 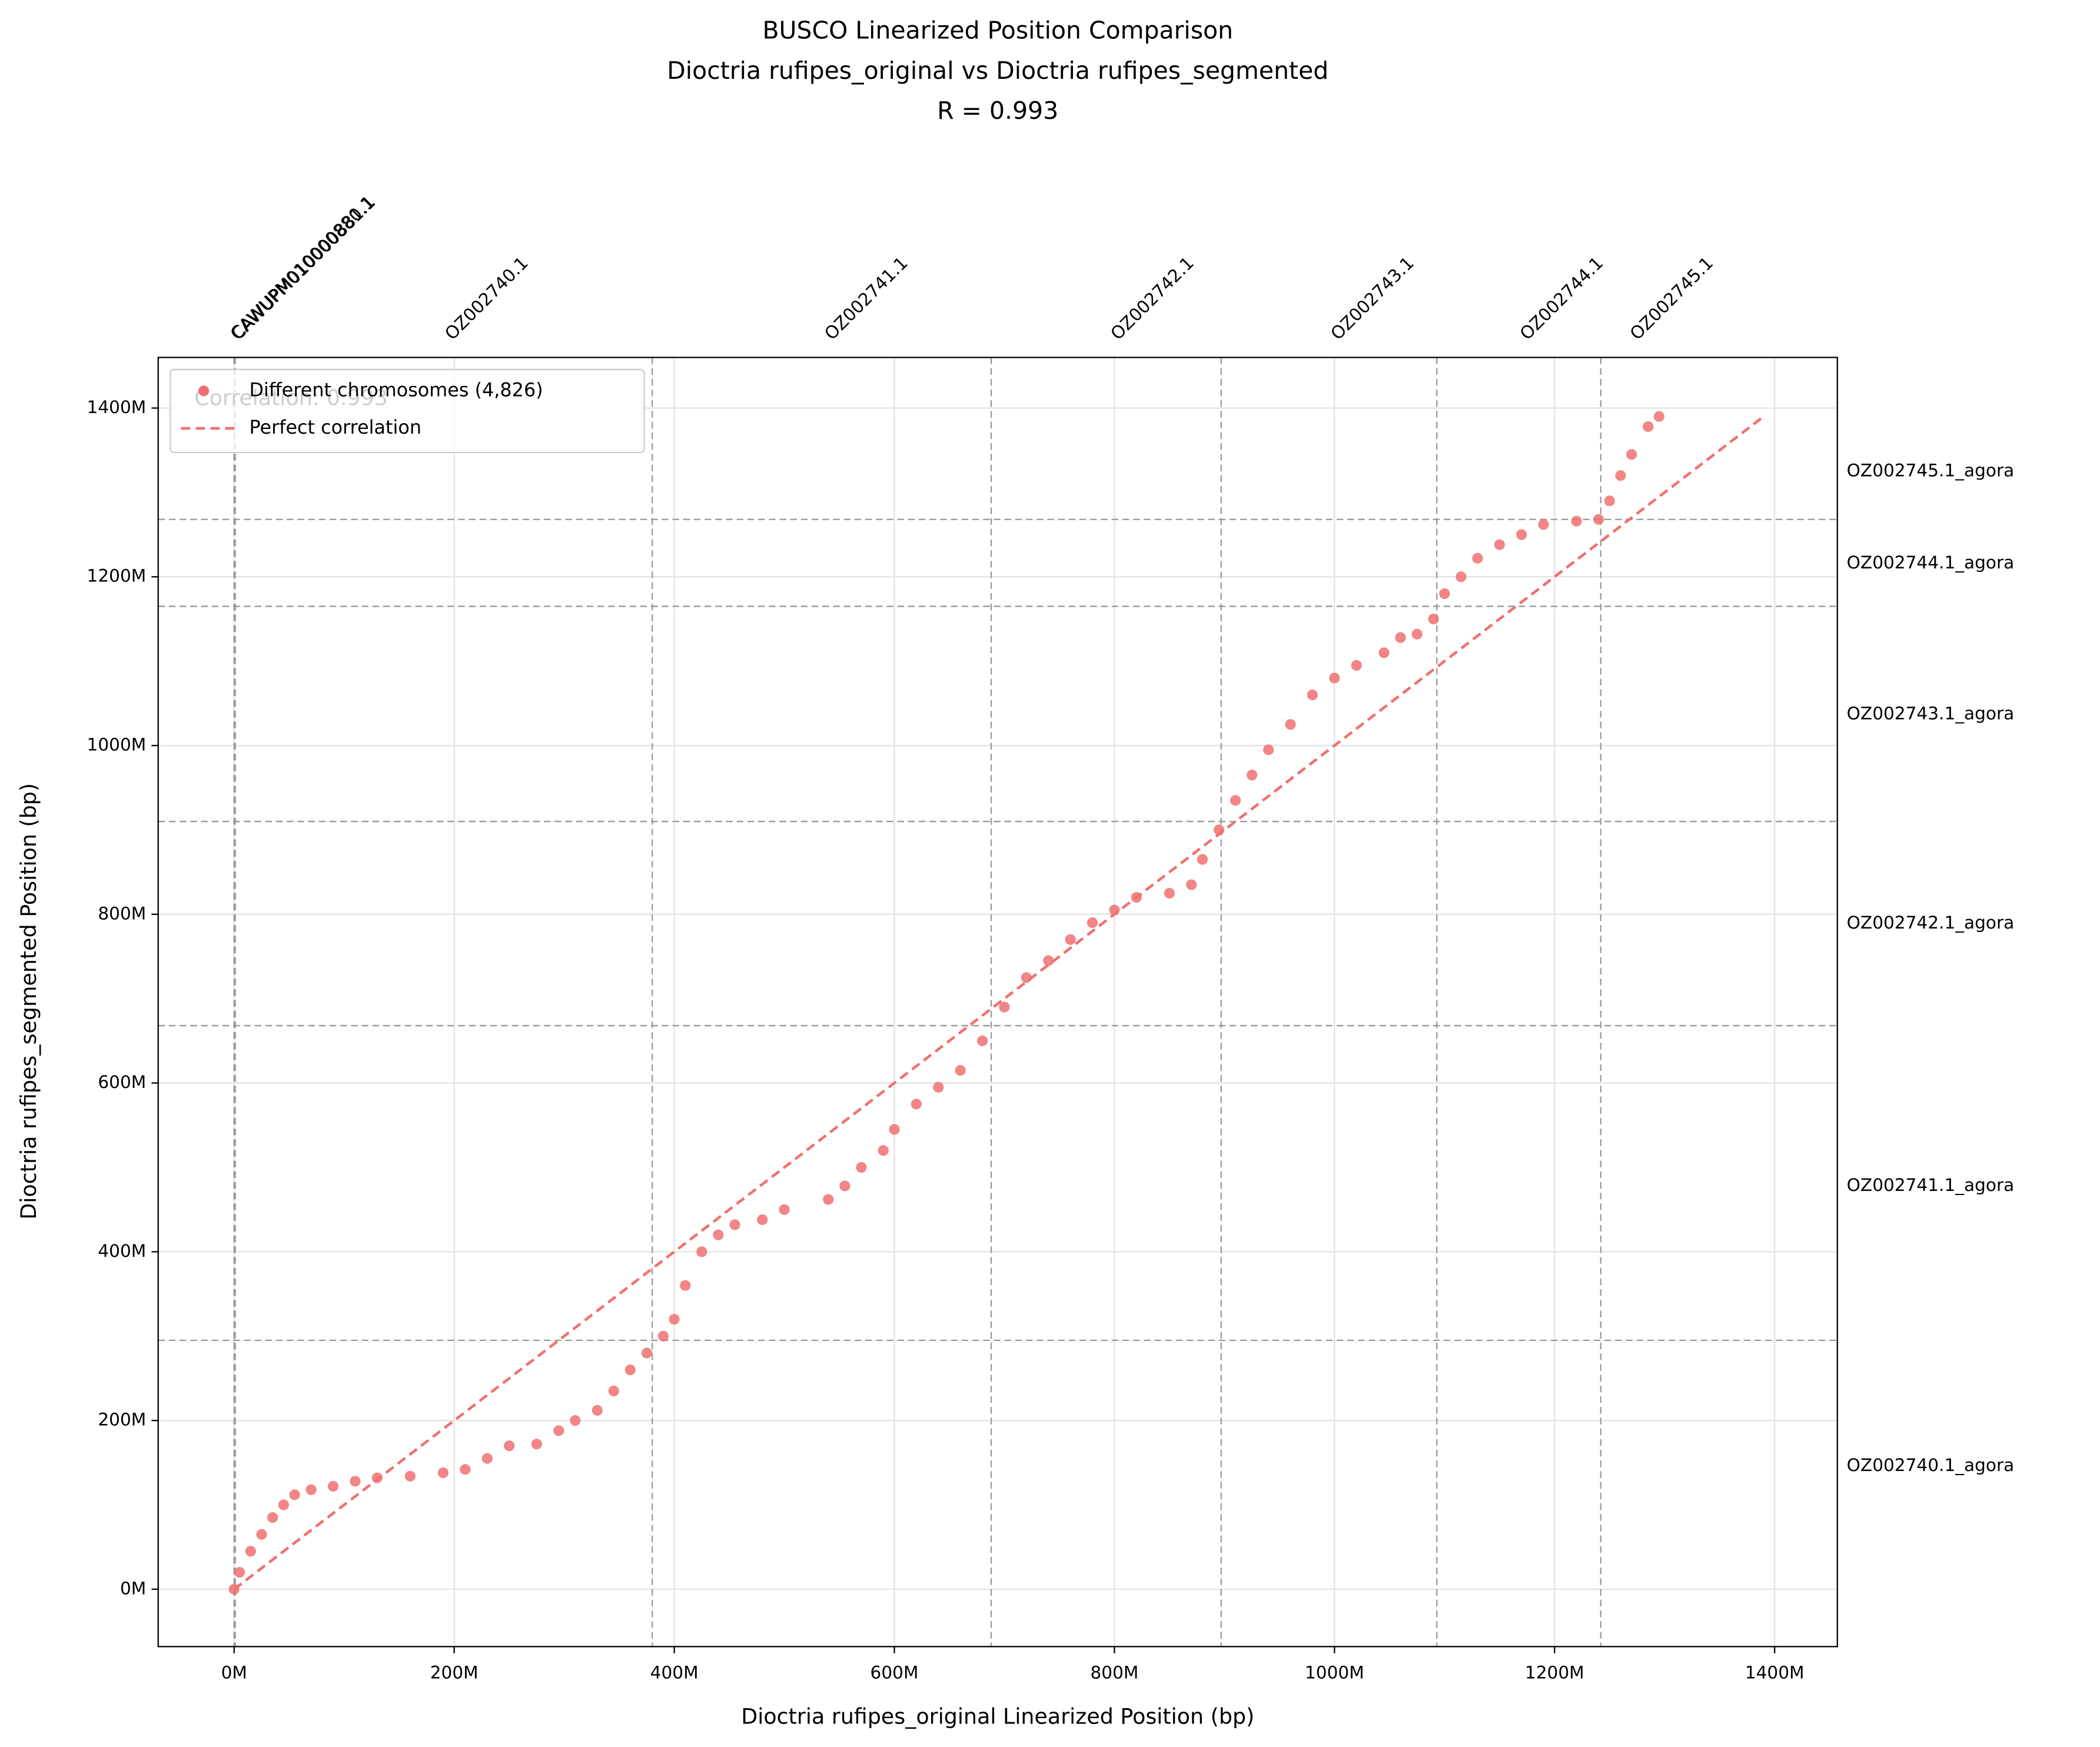 I want to click on chromosome-label: OZ002740.1_agora, so click(x=1931, y=1465).